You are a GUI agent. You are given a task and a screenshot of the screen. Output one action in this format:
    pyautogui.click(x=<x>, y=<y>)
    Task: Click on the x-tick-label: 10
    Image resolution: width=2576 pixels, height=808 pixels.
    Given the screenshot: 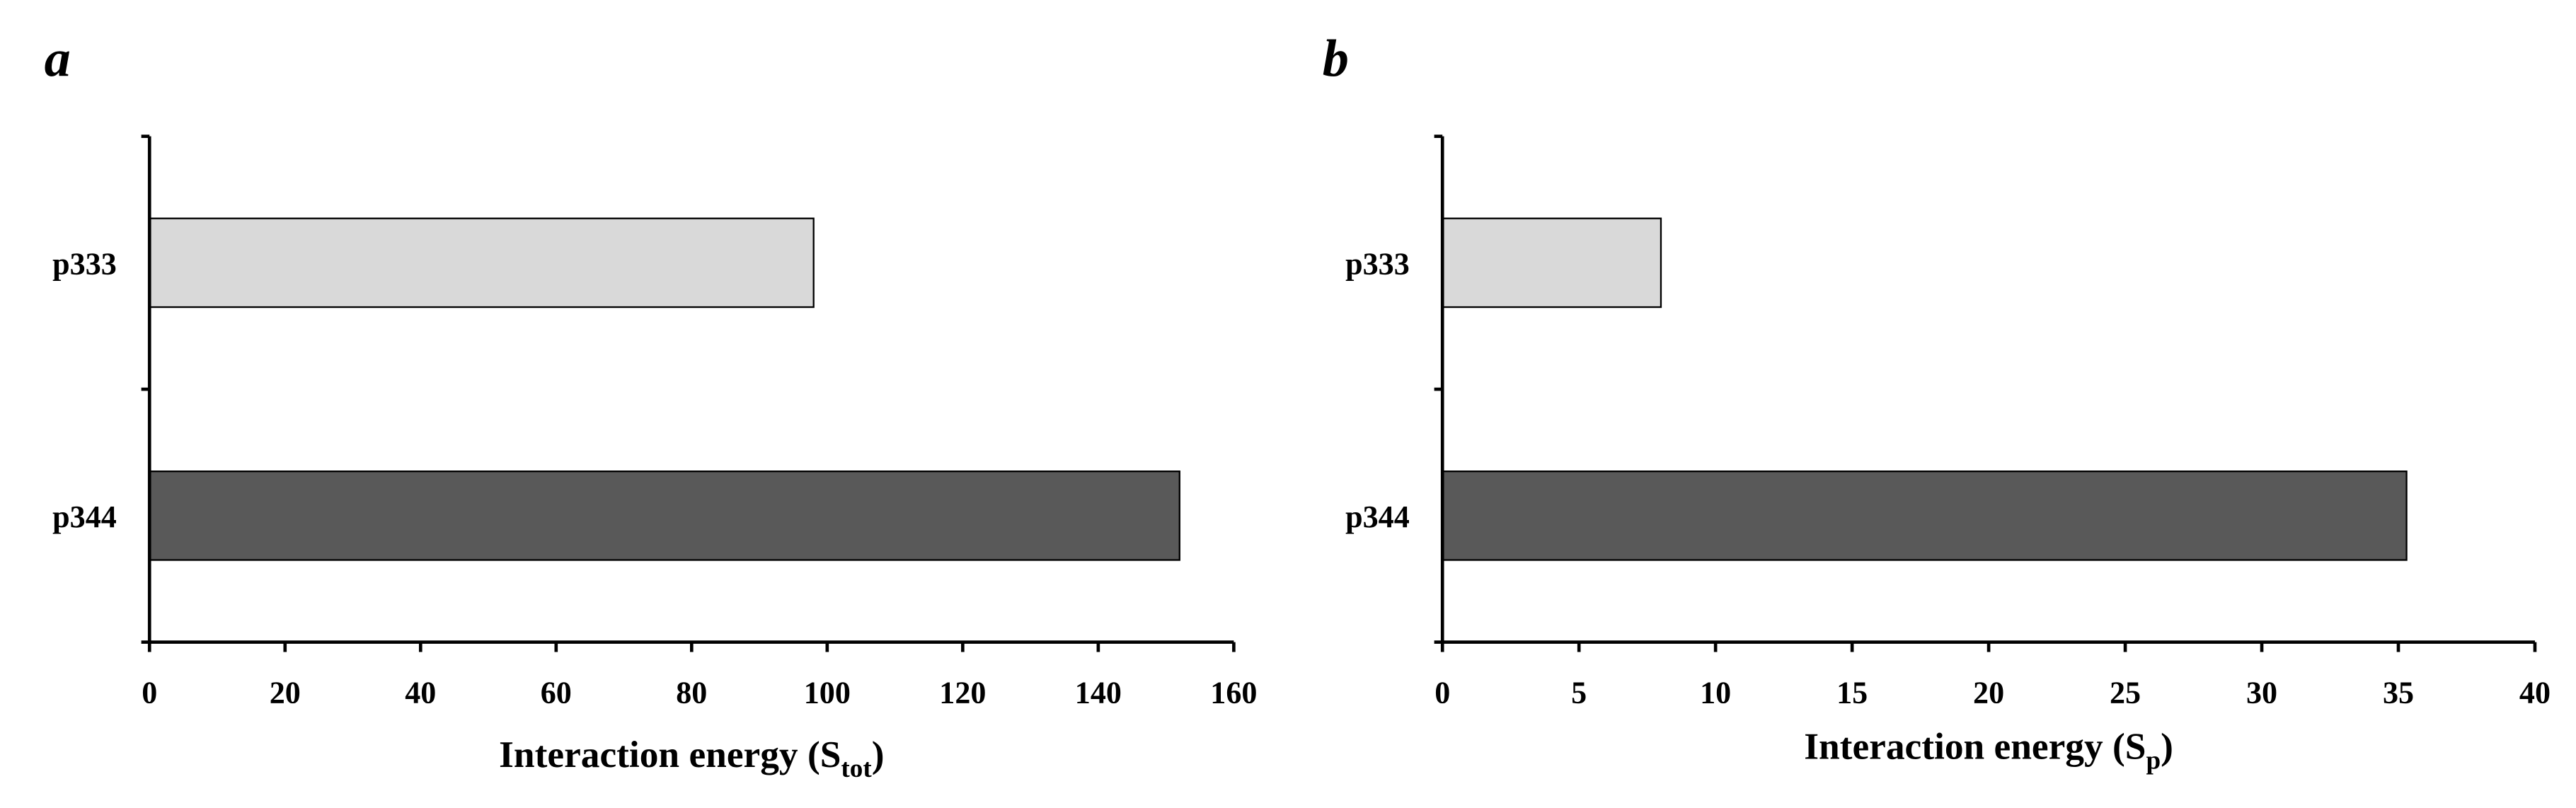 What is the action you would take?
    pyautogui.click(x=1716, y=692)
    